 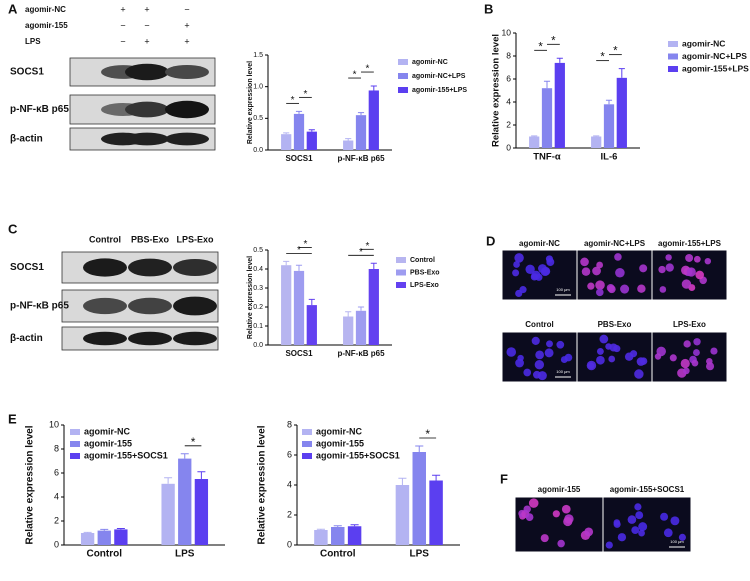 I want to click on condition-label: agomir-155, so click(x=46, y=25).